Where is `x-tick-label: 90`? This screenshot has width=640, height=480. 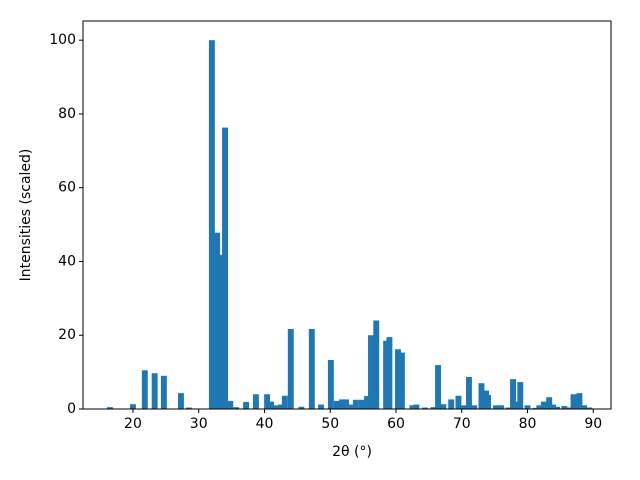 x-tick-label: 90 is located at coordinates (593, 424).